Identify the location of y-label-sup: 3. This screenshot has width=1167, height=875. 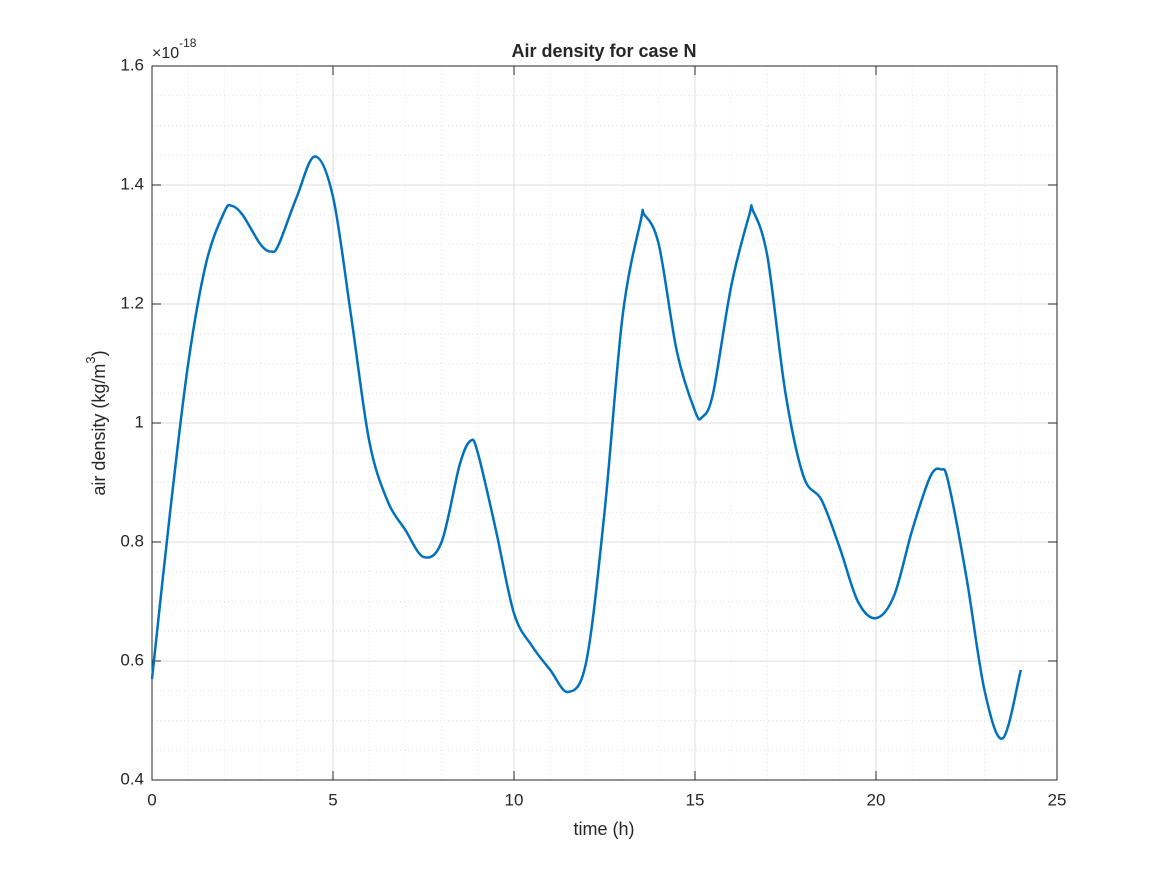
(90, 359).